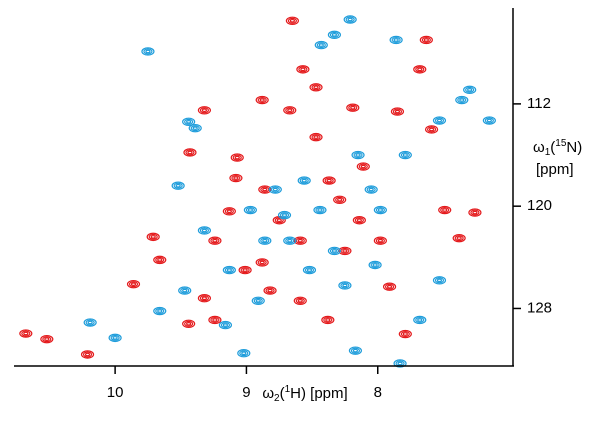 The image size is (601, 422). I want to click on x-label-part: (, so click(282, 393).